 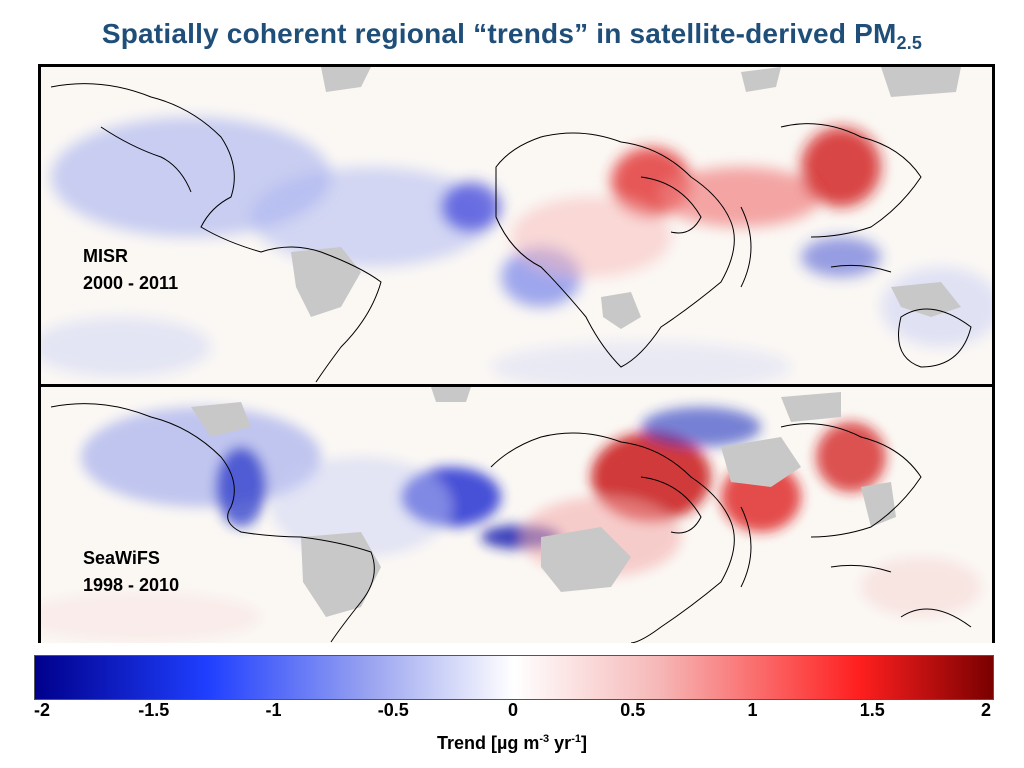 What do you see at coordinates (154, 710) in the screenshot?
I see `colorbar-tick-label: -1.5` at bounding box center [154, 710].